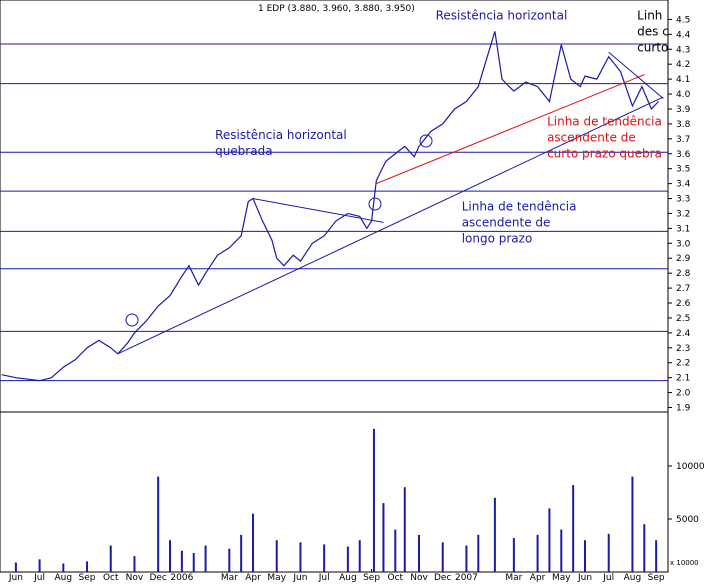 The image size is (707, 586). What do you see at coordinates (683, 35) in the screenshot?
I see `y-tick-label: 4.4` at bounding box center [683, 35].